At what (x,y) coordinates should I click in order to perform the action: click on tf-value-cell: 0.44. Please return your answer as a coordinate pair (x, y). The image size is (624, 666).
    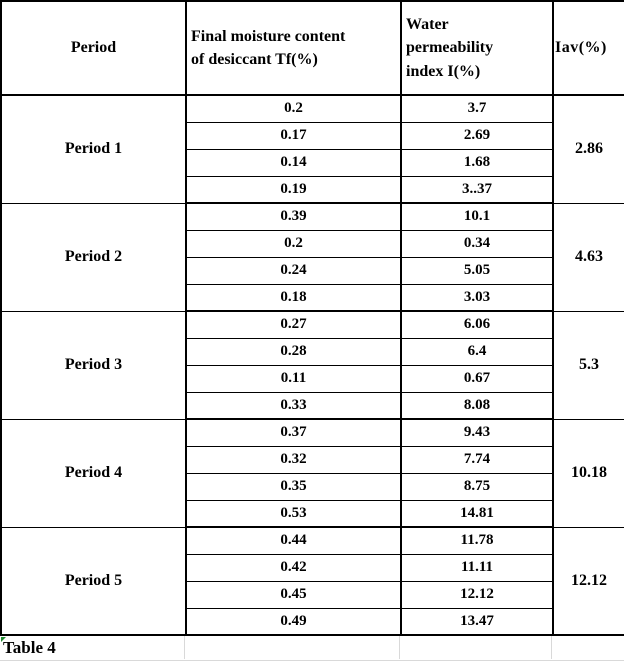
    Looking at the image, I should click on (293, 541).